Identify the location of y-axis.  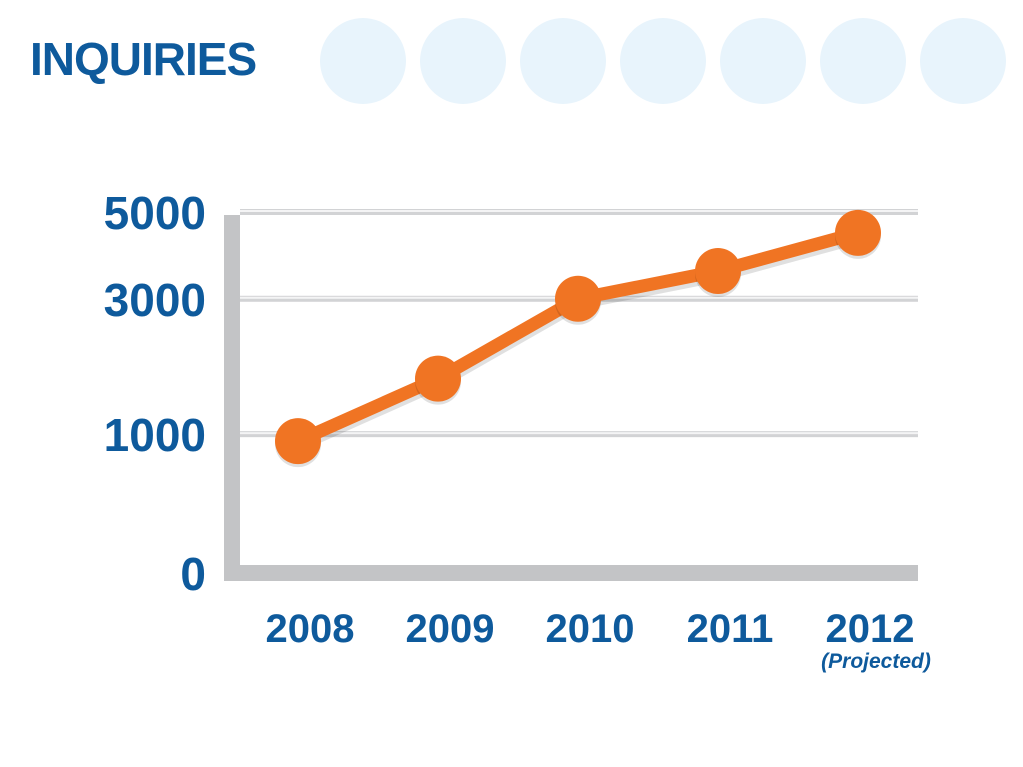
(232, 398).